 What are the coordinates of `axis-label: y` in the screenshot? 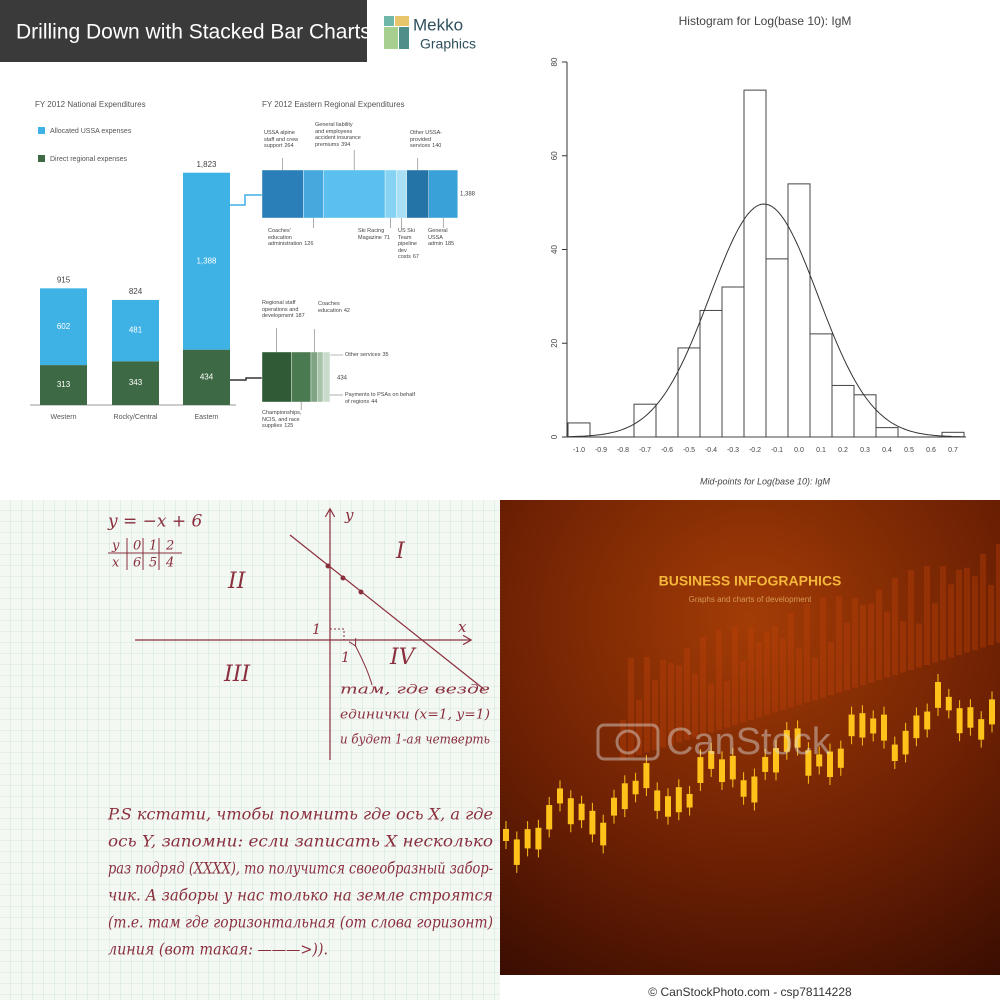 It's located at (349, 515).